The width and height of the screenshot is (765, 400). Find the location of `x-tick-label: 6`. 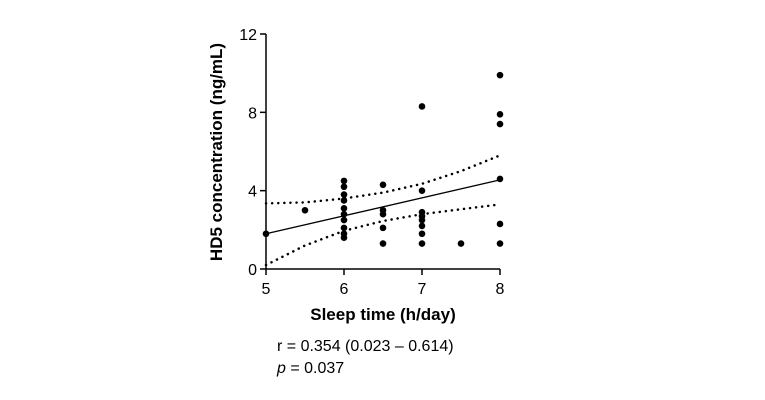

x-tick-label: 6 is located at coordinates (344, 289).